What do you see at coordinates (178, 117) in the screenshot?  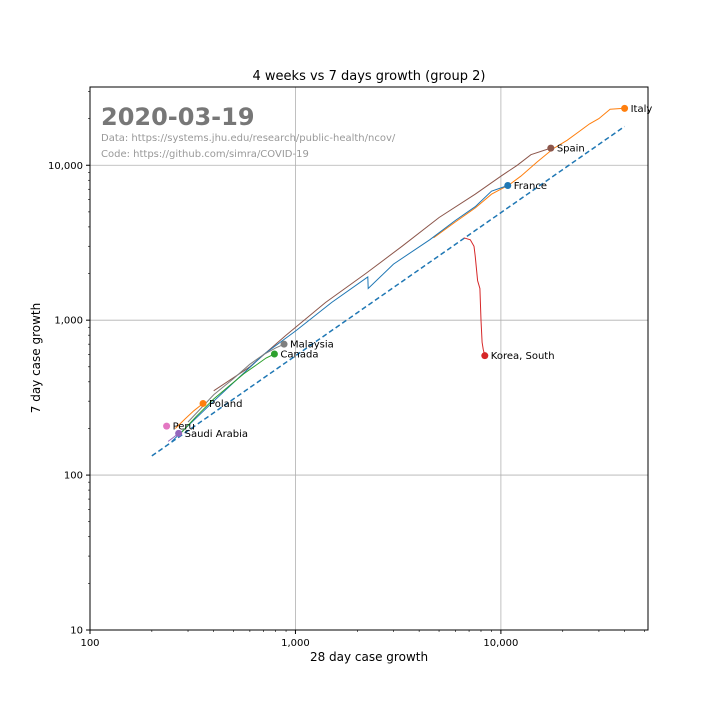 I see `date-annotation: 2020-03-19` at bounding box center [178, 117].